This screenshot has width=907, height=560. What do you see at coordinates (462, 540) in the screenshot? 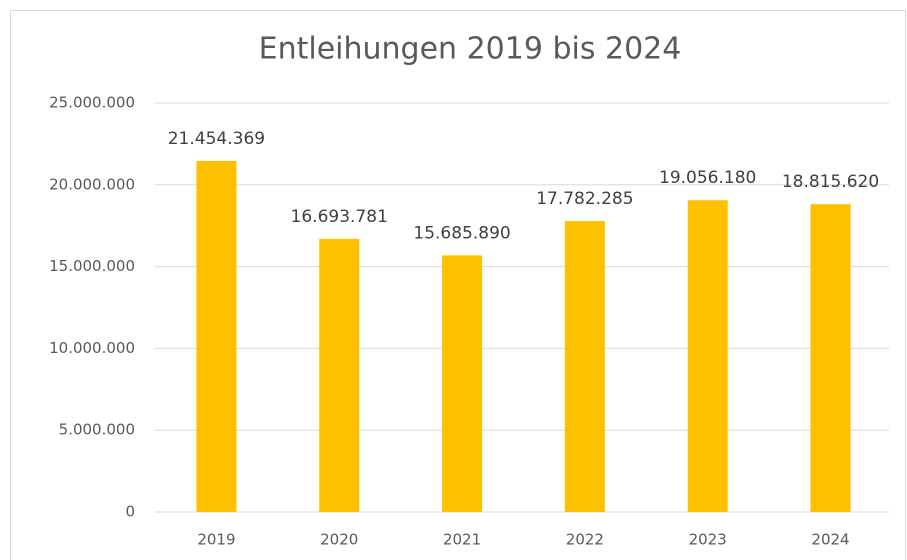
I see `x-tick-label: 2021` at bounding box center [462, 540].